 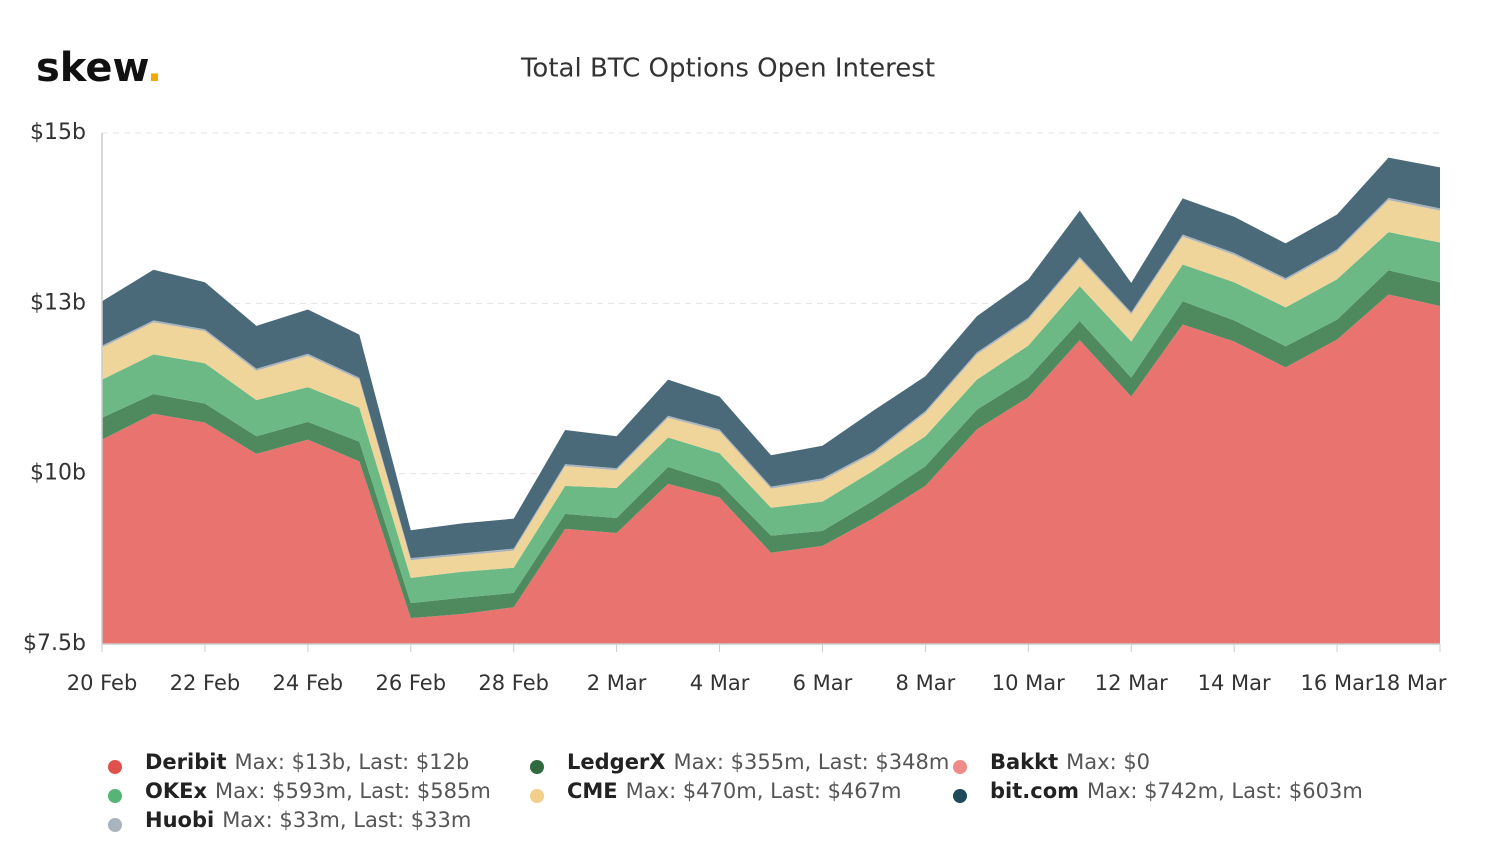 What do you see at coordinates (513, 683) in the screenshot?
I see `x-tick-label: 28 Feb` at bounding box center [513, 683].